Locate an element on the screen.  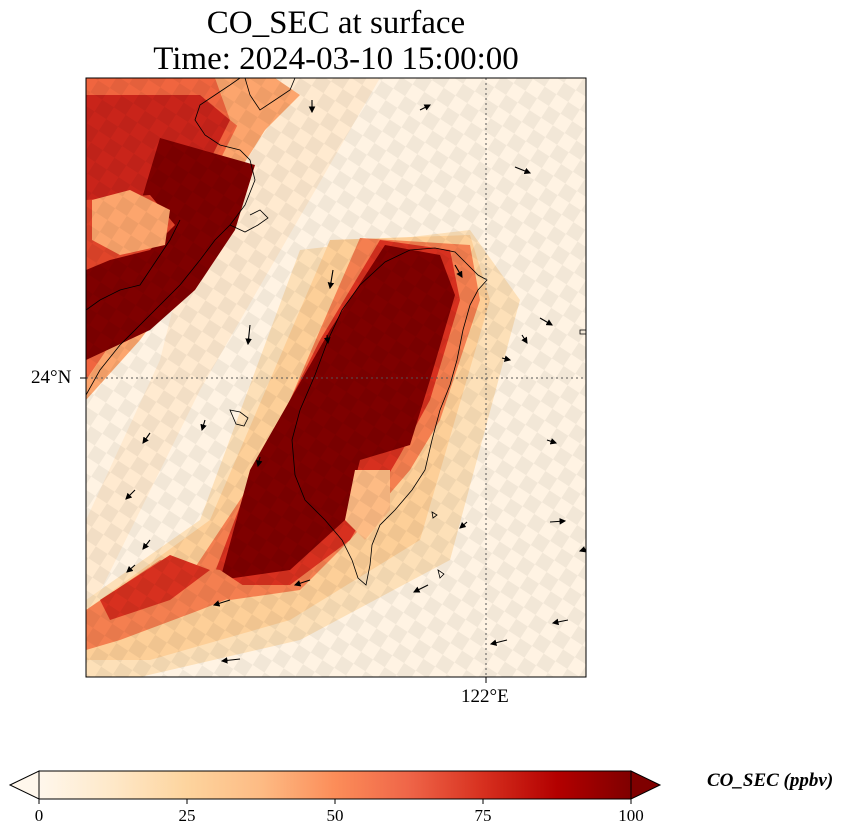
colorbar-tick-label: 100 is located at coordinates (631, 815).